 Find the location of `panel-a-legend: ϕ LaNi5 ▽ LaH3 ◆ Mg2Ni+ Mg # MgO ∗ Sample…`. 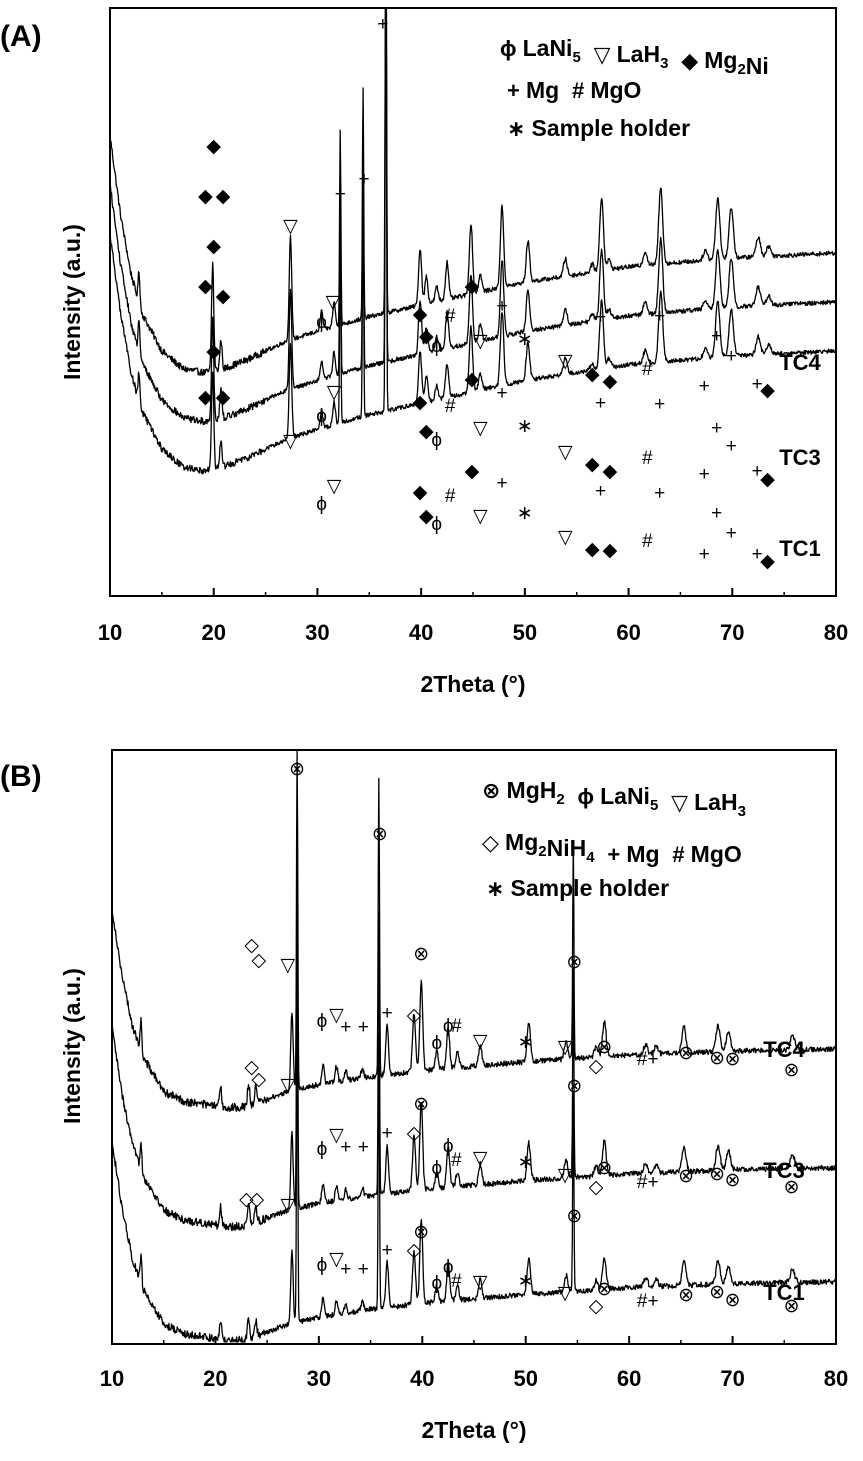

panel-a-legend: ϕ LaNi5 ▽ LaH3 ◆ Mg2Ni+ Mg # MgO ∗ Sample… is located at coordinates (634, 88).